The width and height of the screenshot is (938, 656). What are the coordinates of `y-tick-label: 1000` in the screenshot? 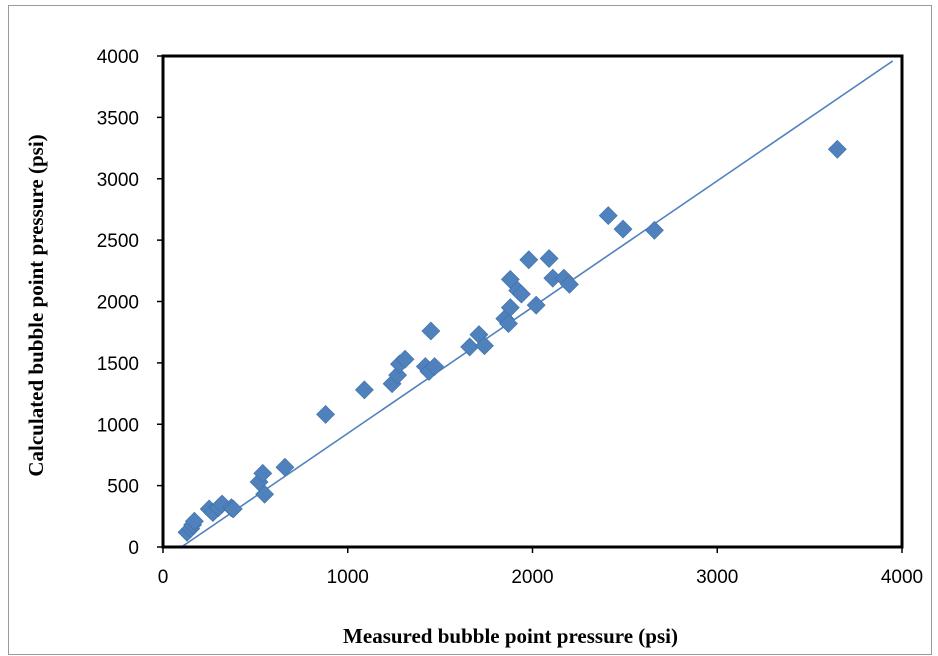 It's located at (118, 425).